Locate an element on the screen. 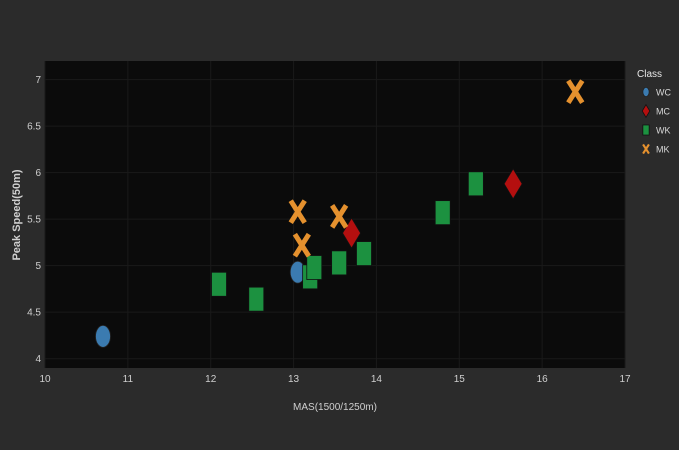 This screenshot has width=679, height=450. x-tick-label: 16 is located at coordinates (543, 379).